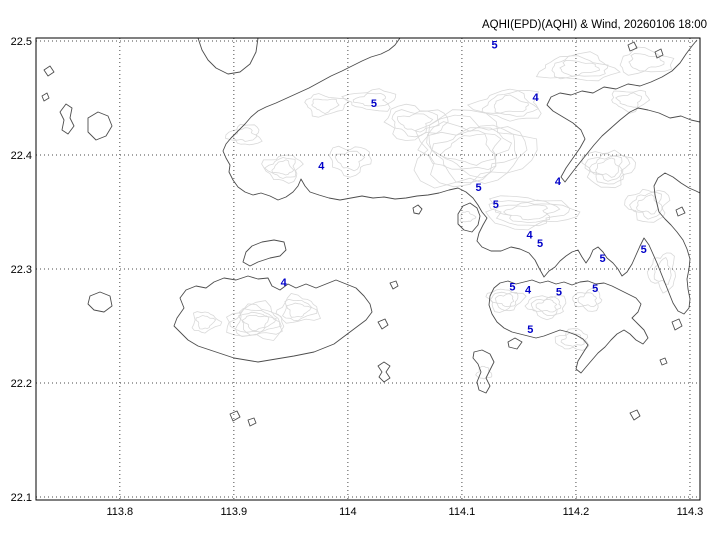 The width and height of the screenshot is (728, 536). I want to click on coastline-hk-island, so click(568, 326).